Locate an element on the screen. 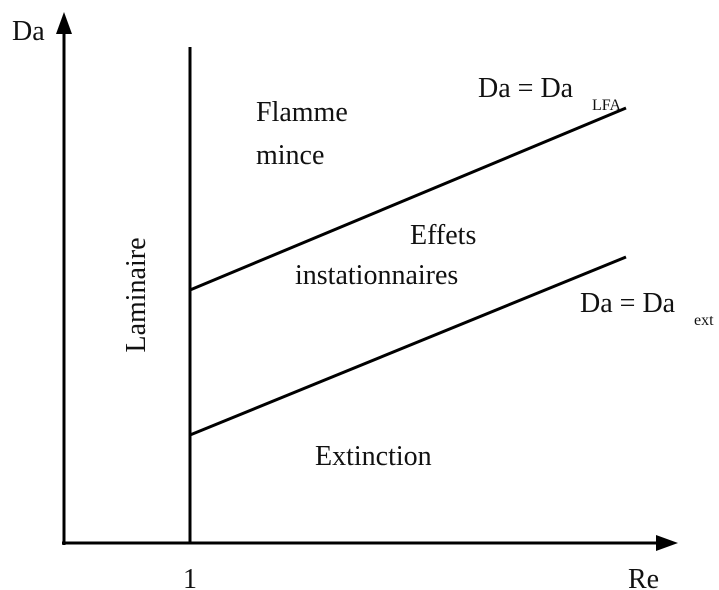  x-mark: 1 is located at coordinates (190, 577).